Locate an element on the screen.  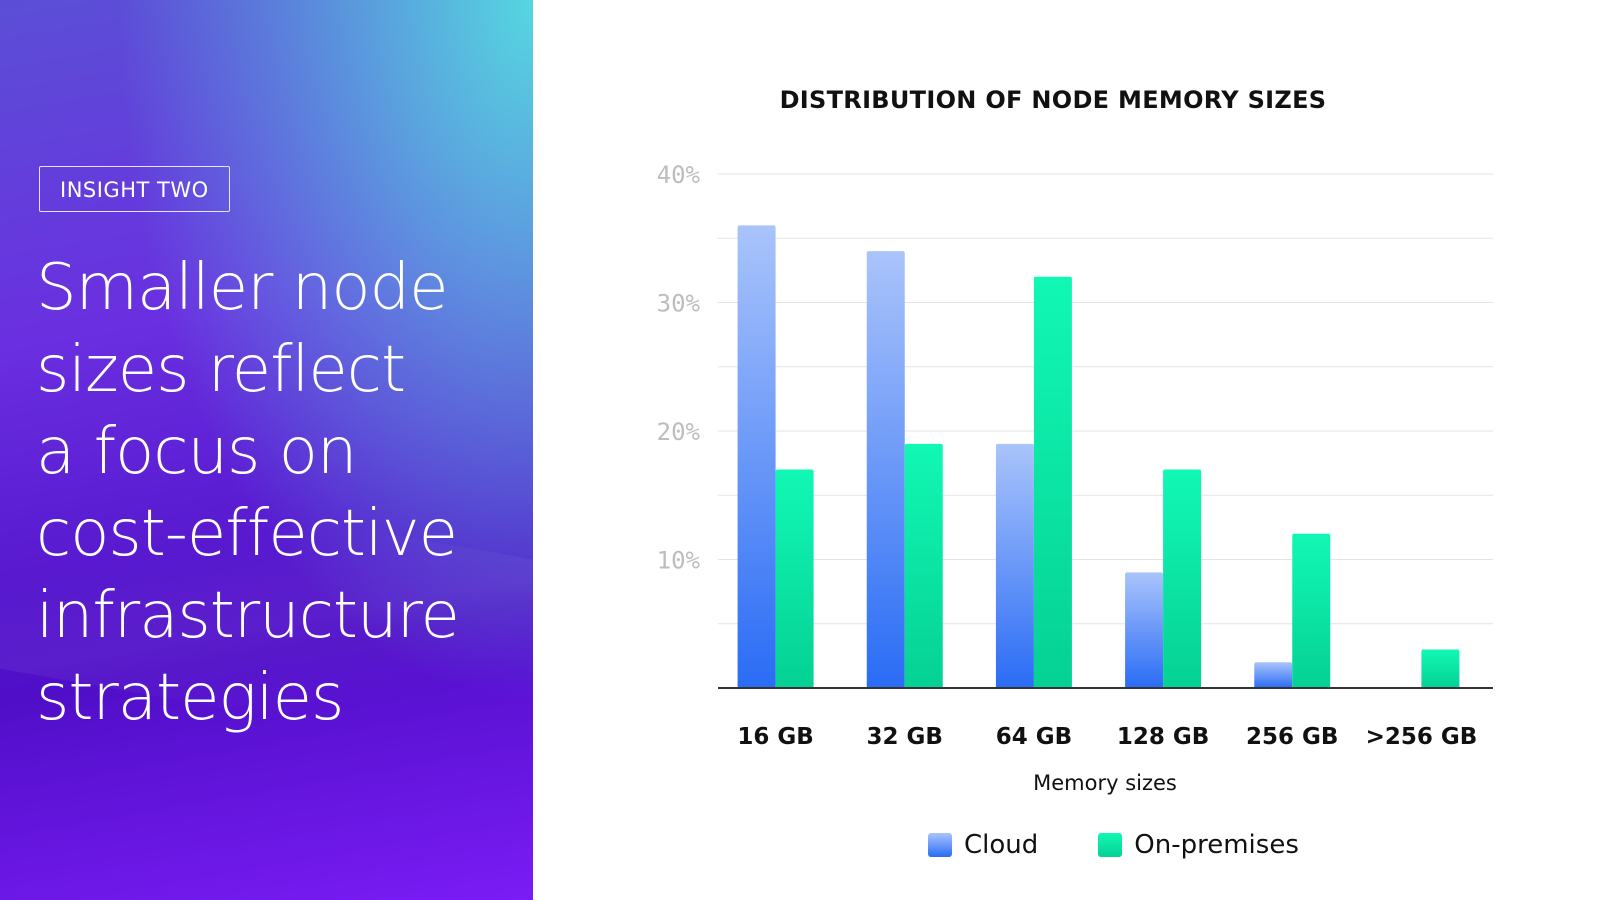
x-tick-label: 256 GB is located at coordinates (1292, 737).